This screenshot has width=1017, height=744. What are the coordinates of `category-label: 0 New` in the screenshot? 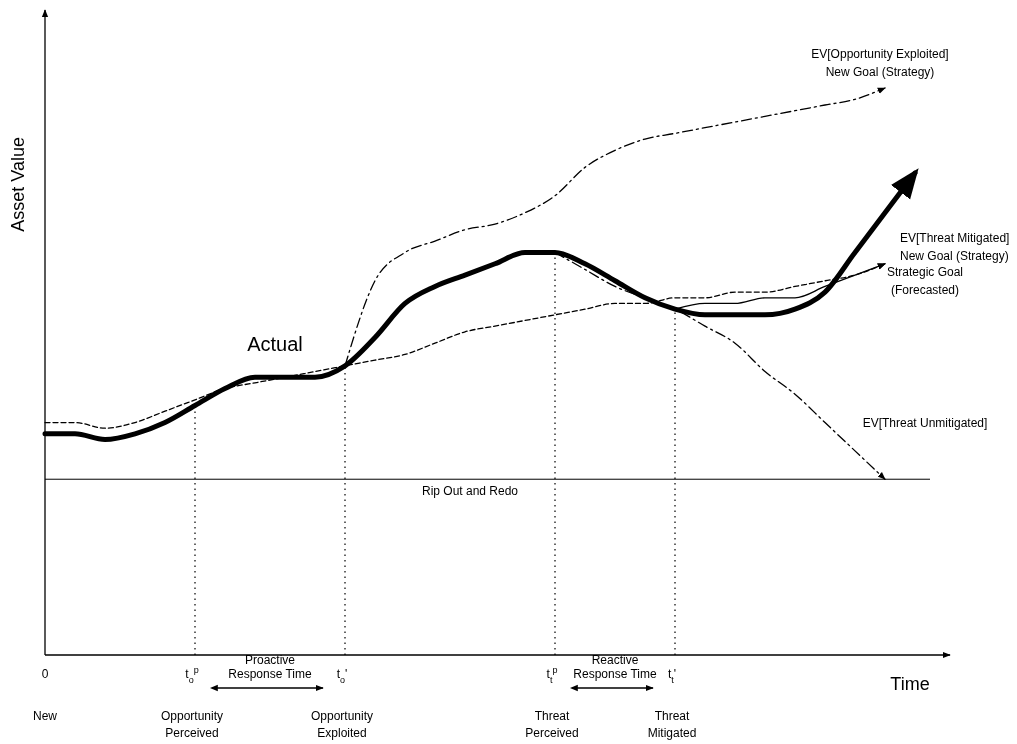 It's located at (45, 695).